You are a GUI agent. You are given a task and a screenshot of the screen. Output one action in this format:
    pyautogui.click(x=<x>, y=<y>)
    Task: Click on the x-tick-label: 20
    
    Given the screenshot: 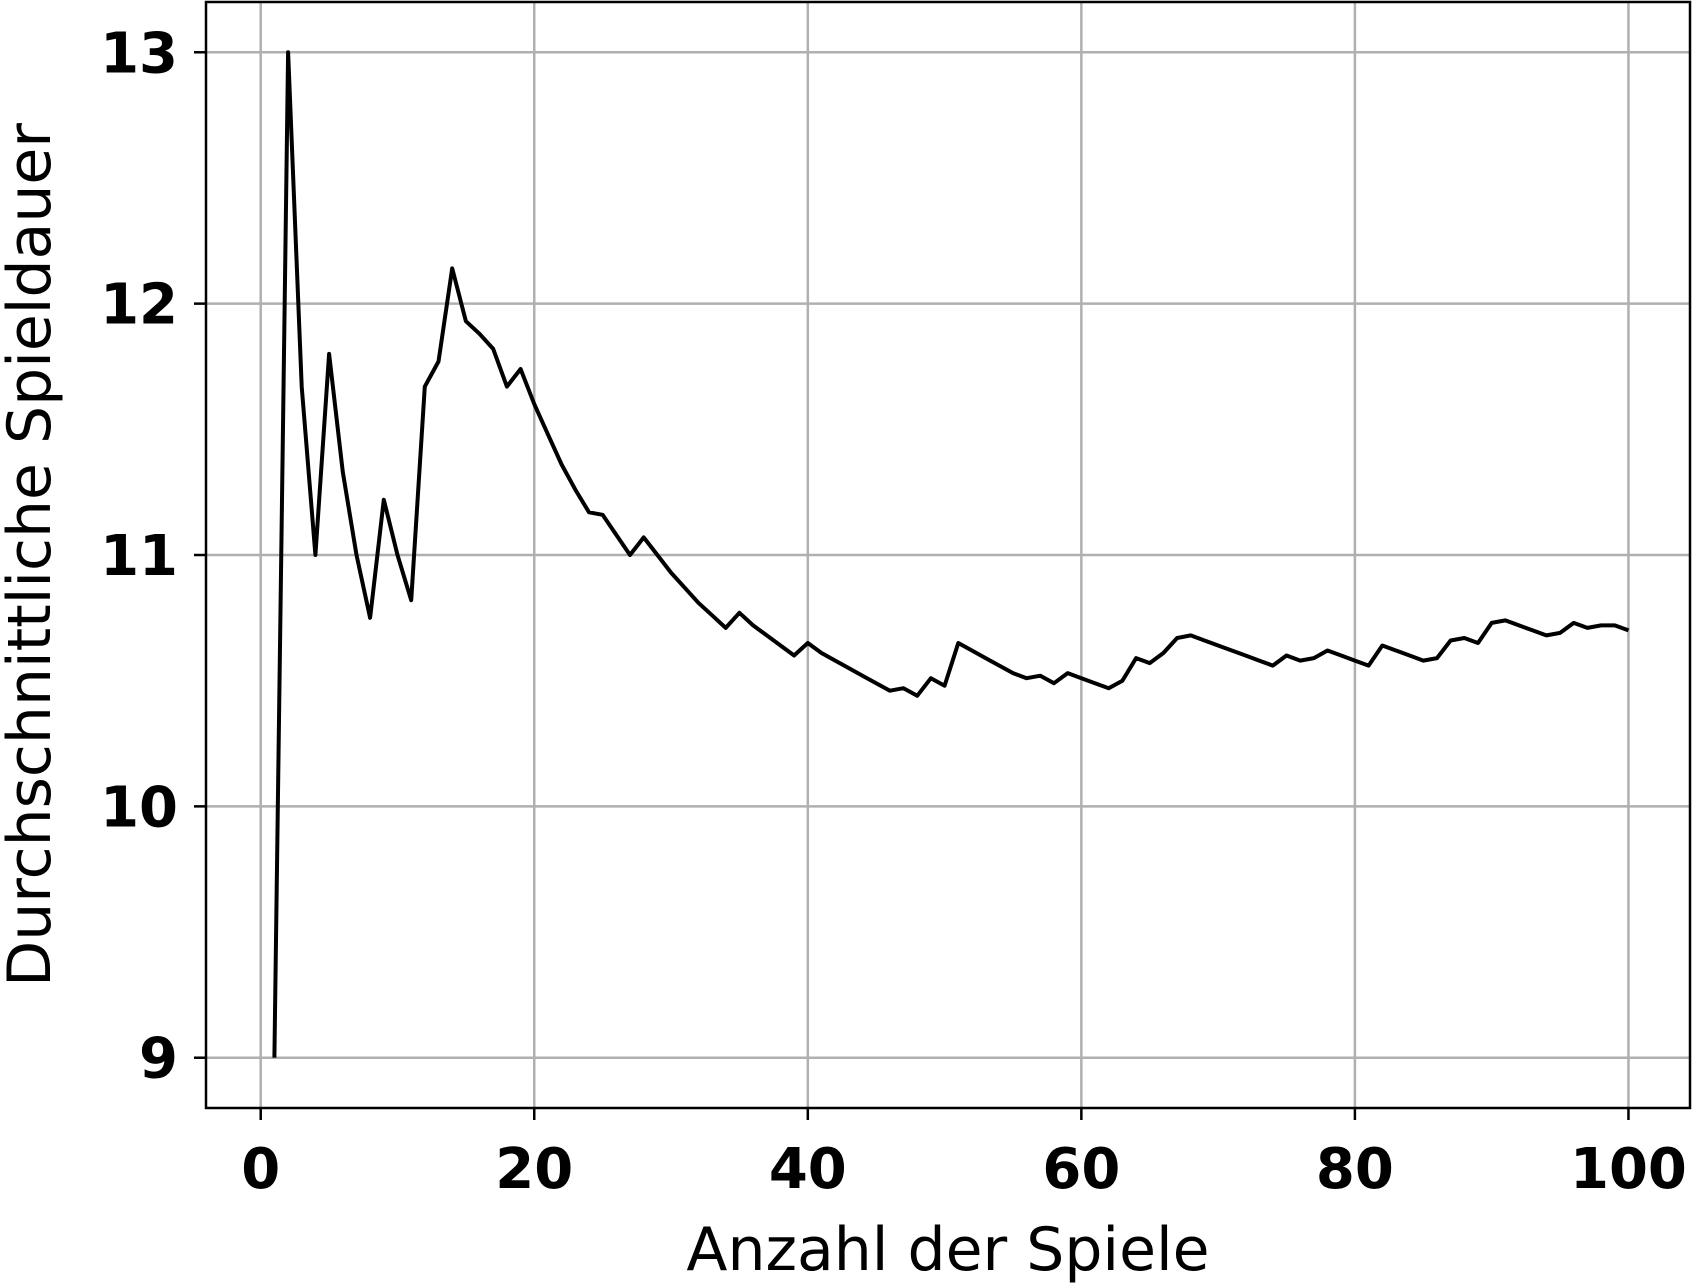 What is the action you would take?
    pyautogui.click(x=534, y=1169)
    